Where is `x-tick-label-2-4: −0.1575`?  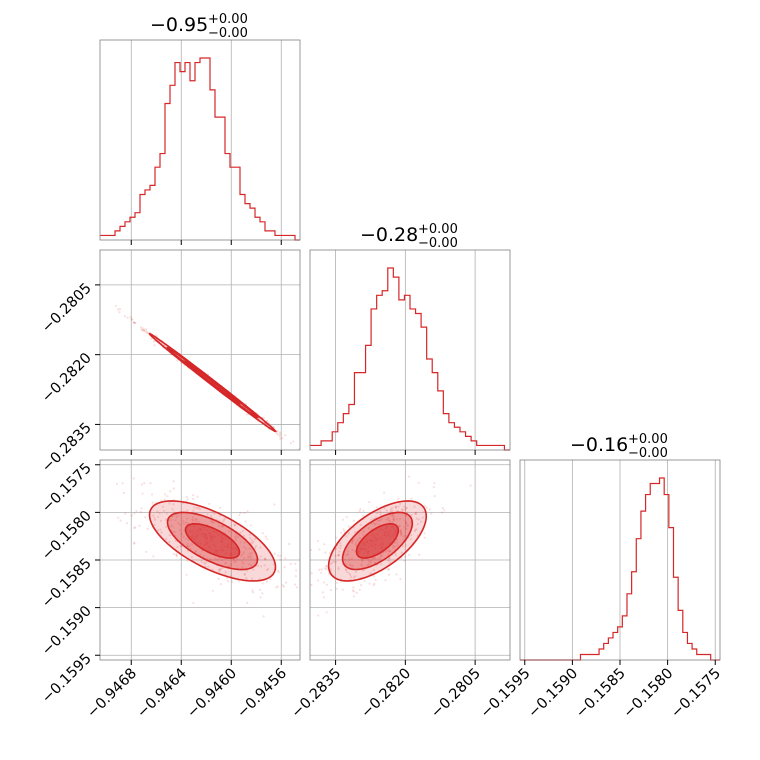
x-tick-label-2-4: −0.1575 is located at coordinates (696, 694).